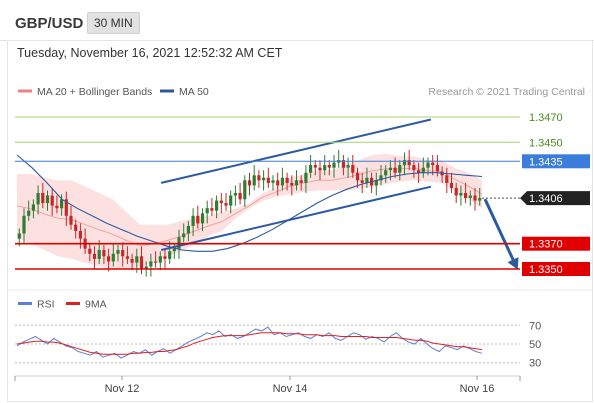  I want to click on legend-swatch-ma50, so click(167, 91).